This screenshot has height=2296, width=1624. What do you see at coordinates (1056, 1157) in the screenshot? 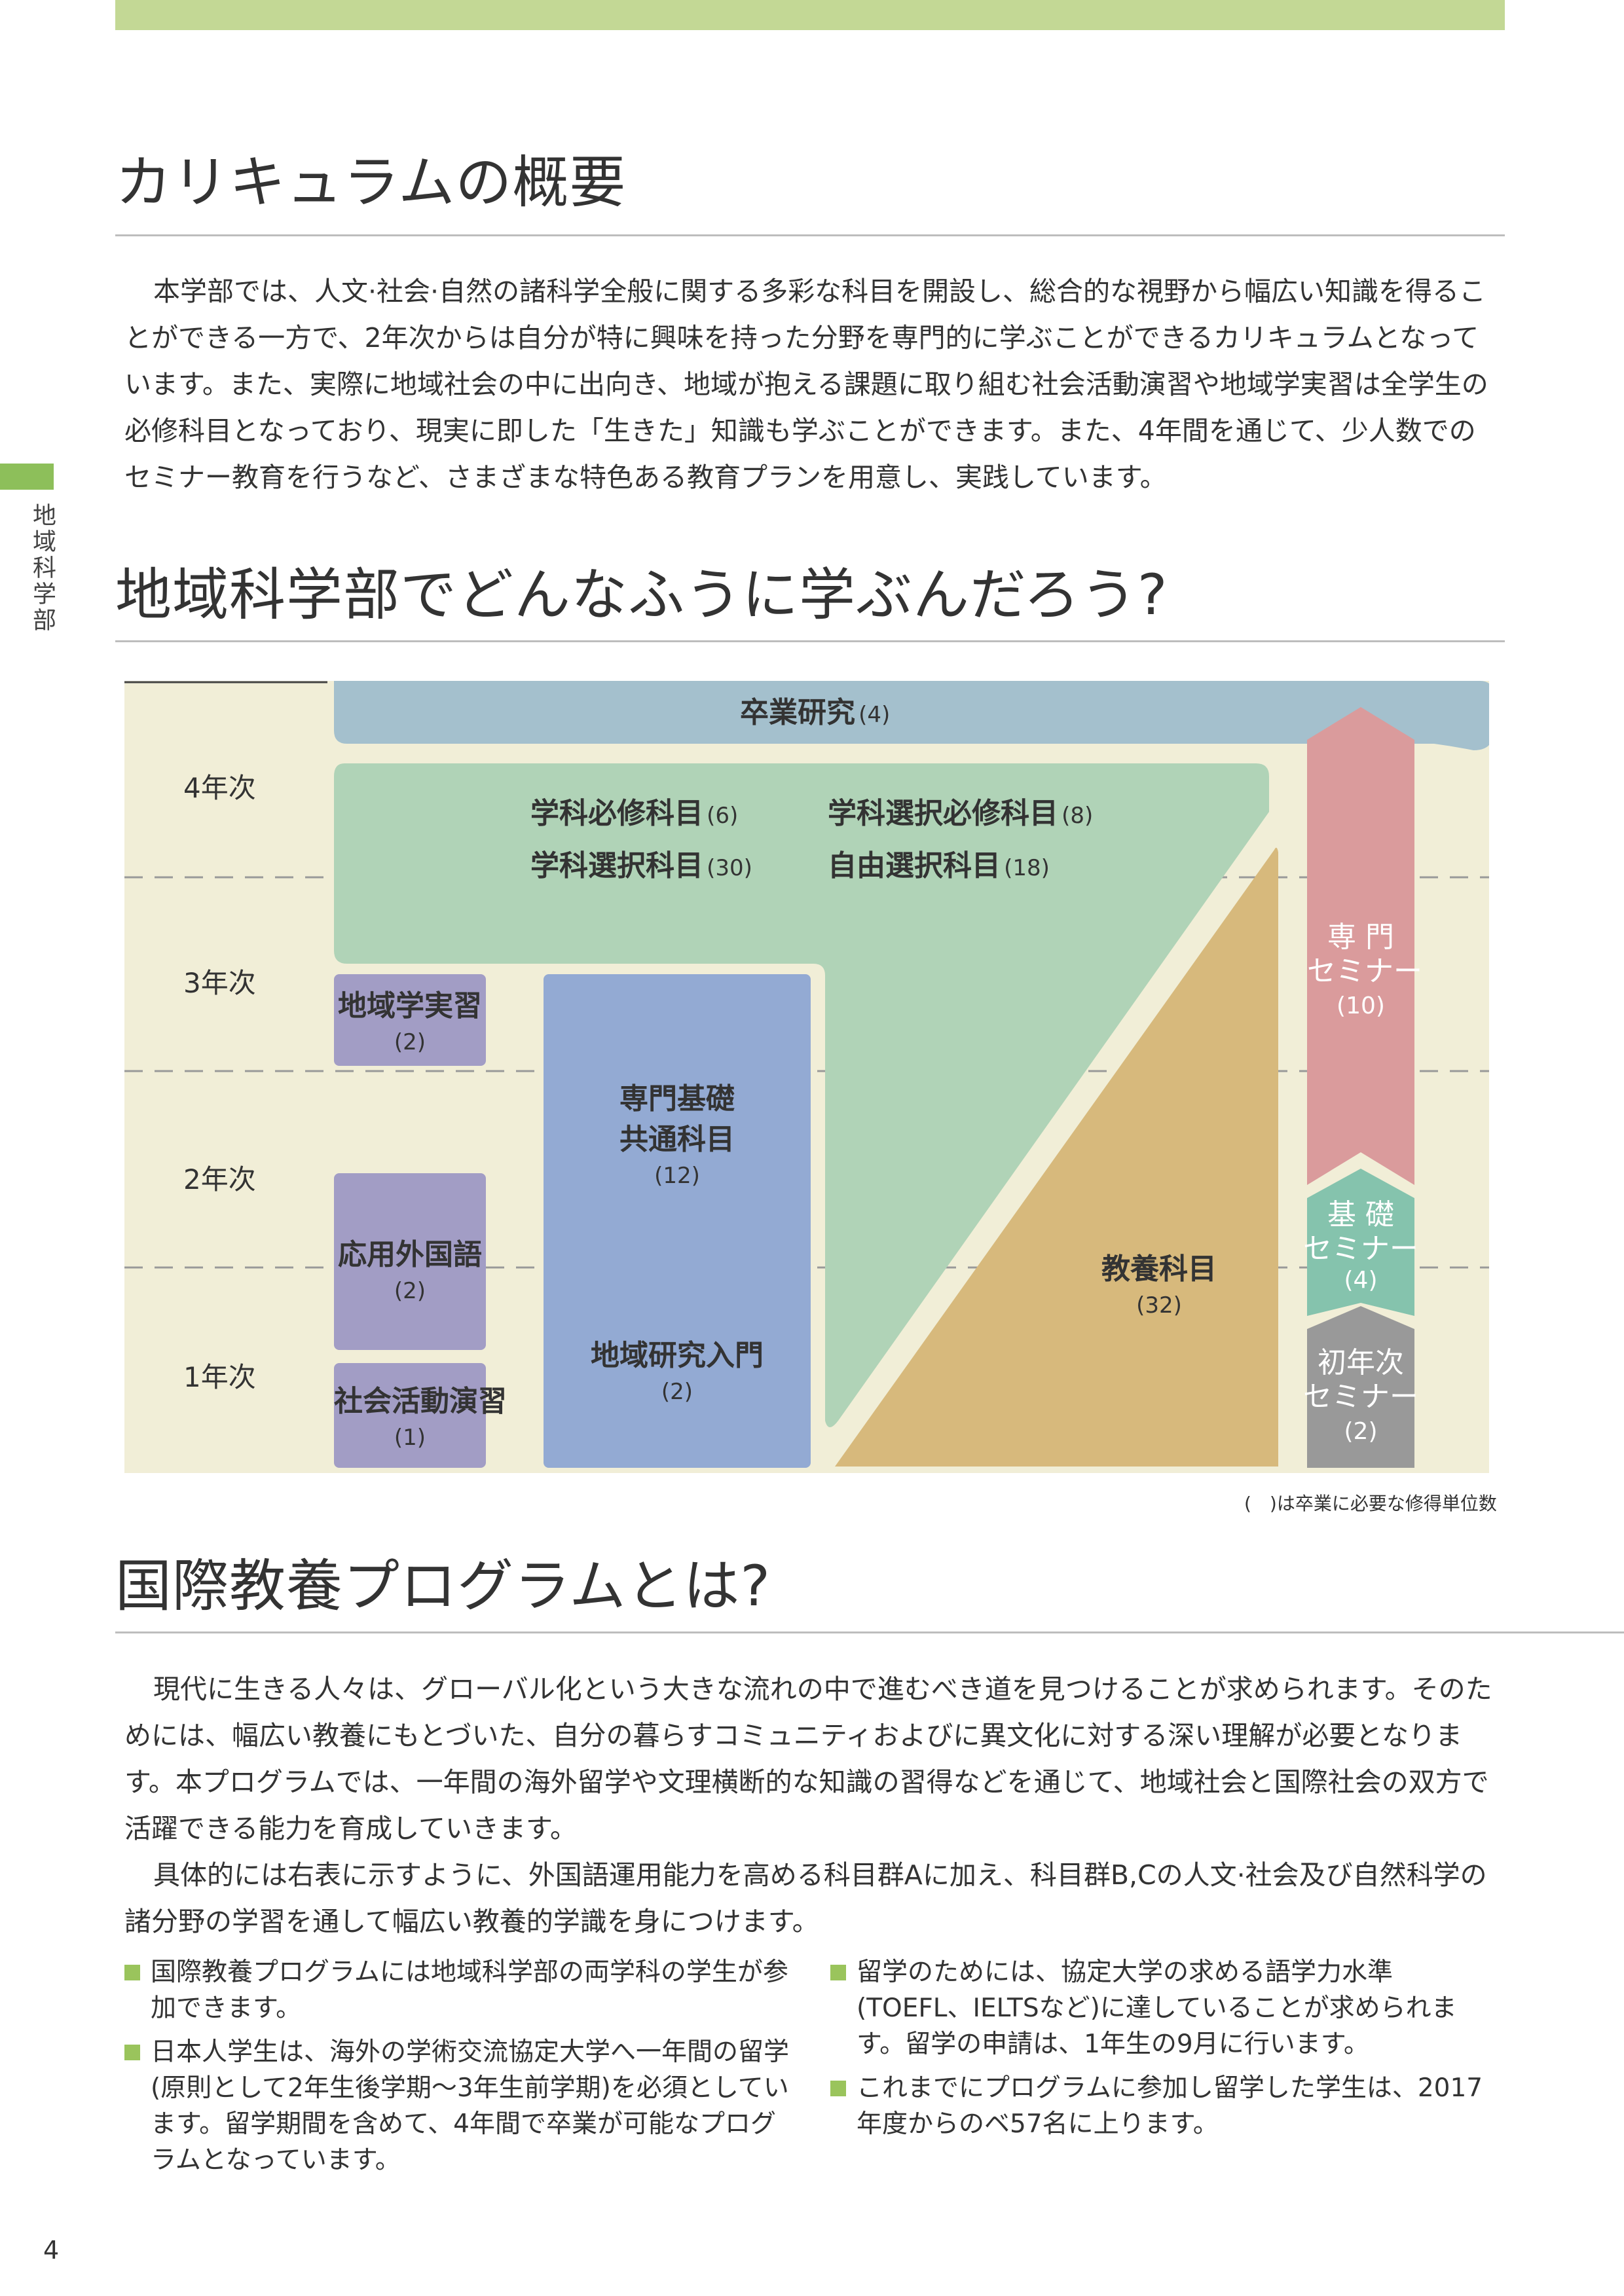
I see `liberal-arts-block` at bounding box center [1056, 1157].